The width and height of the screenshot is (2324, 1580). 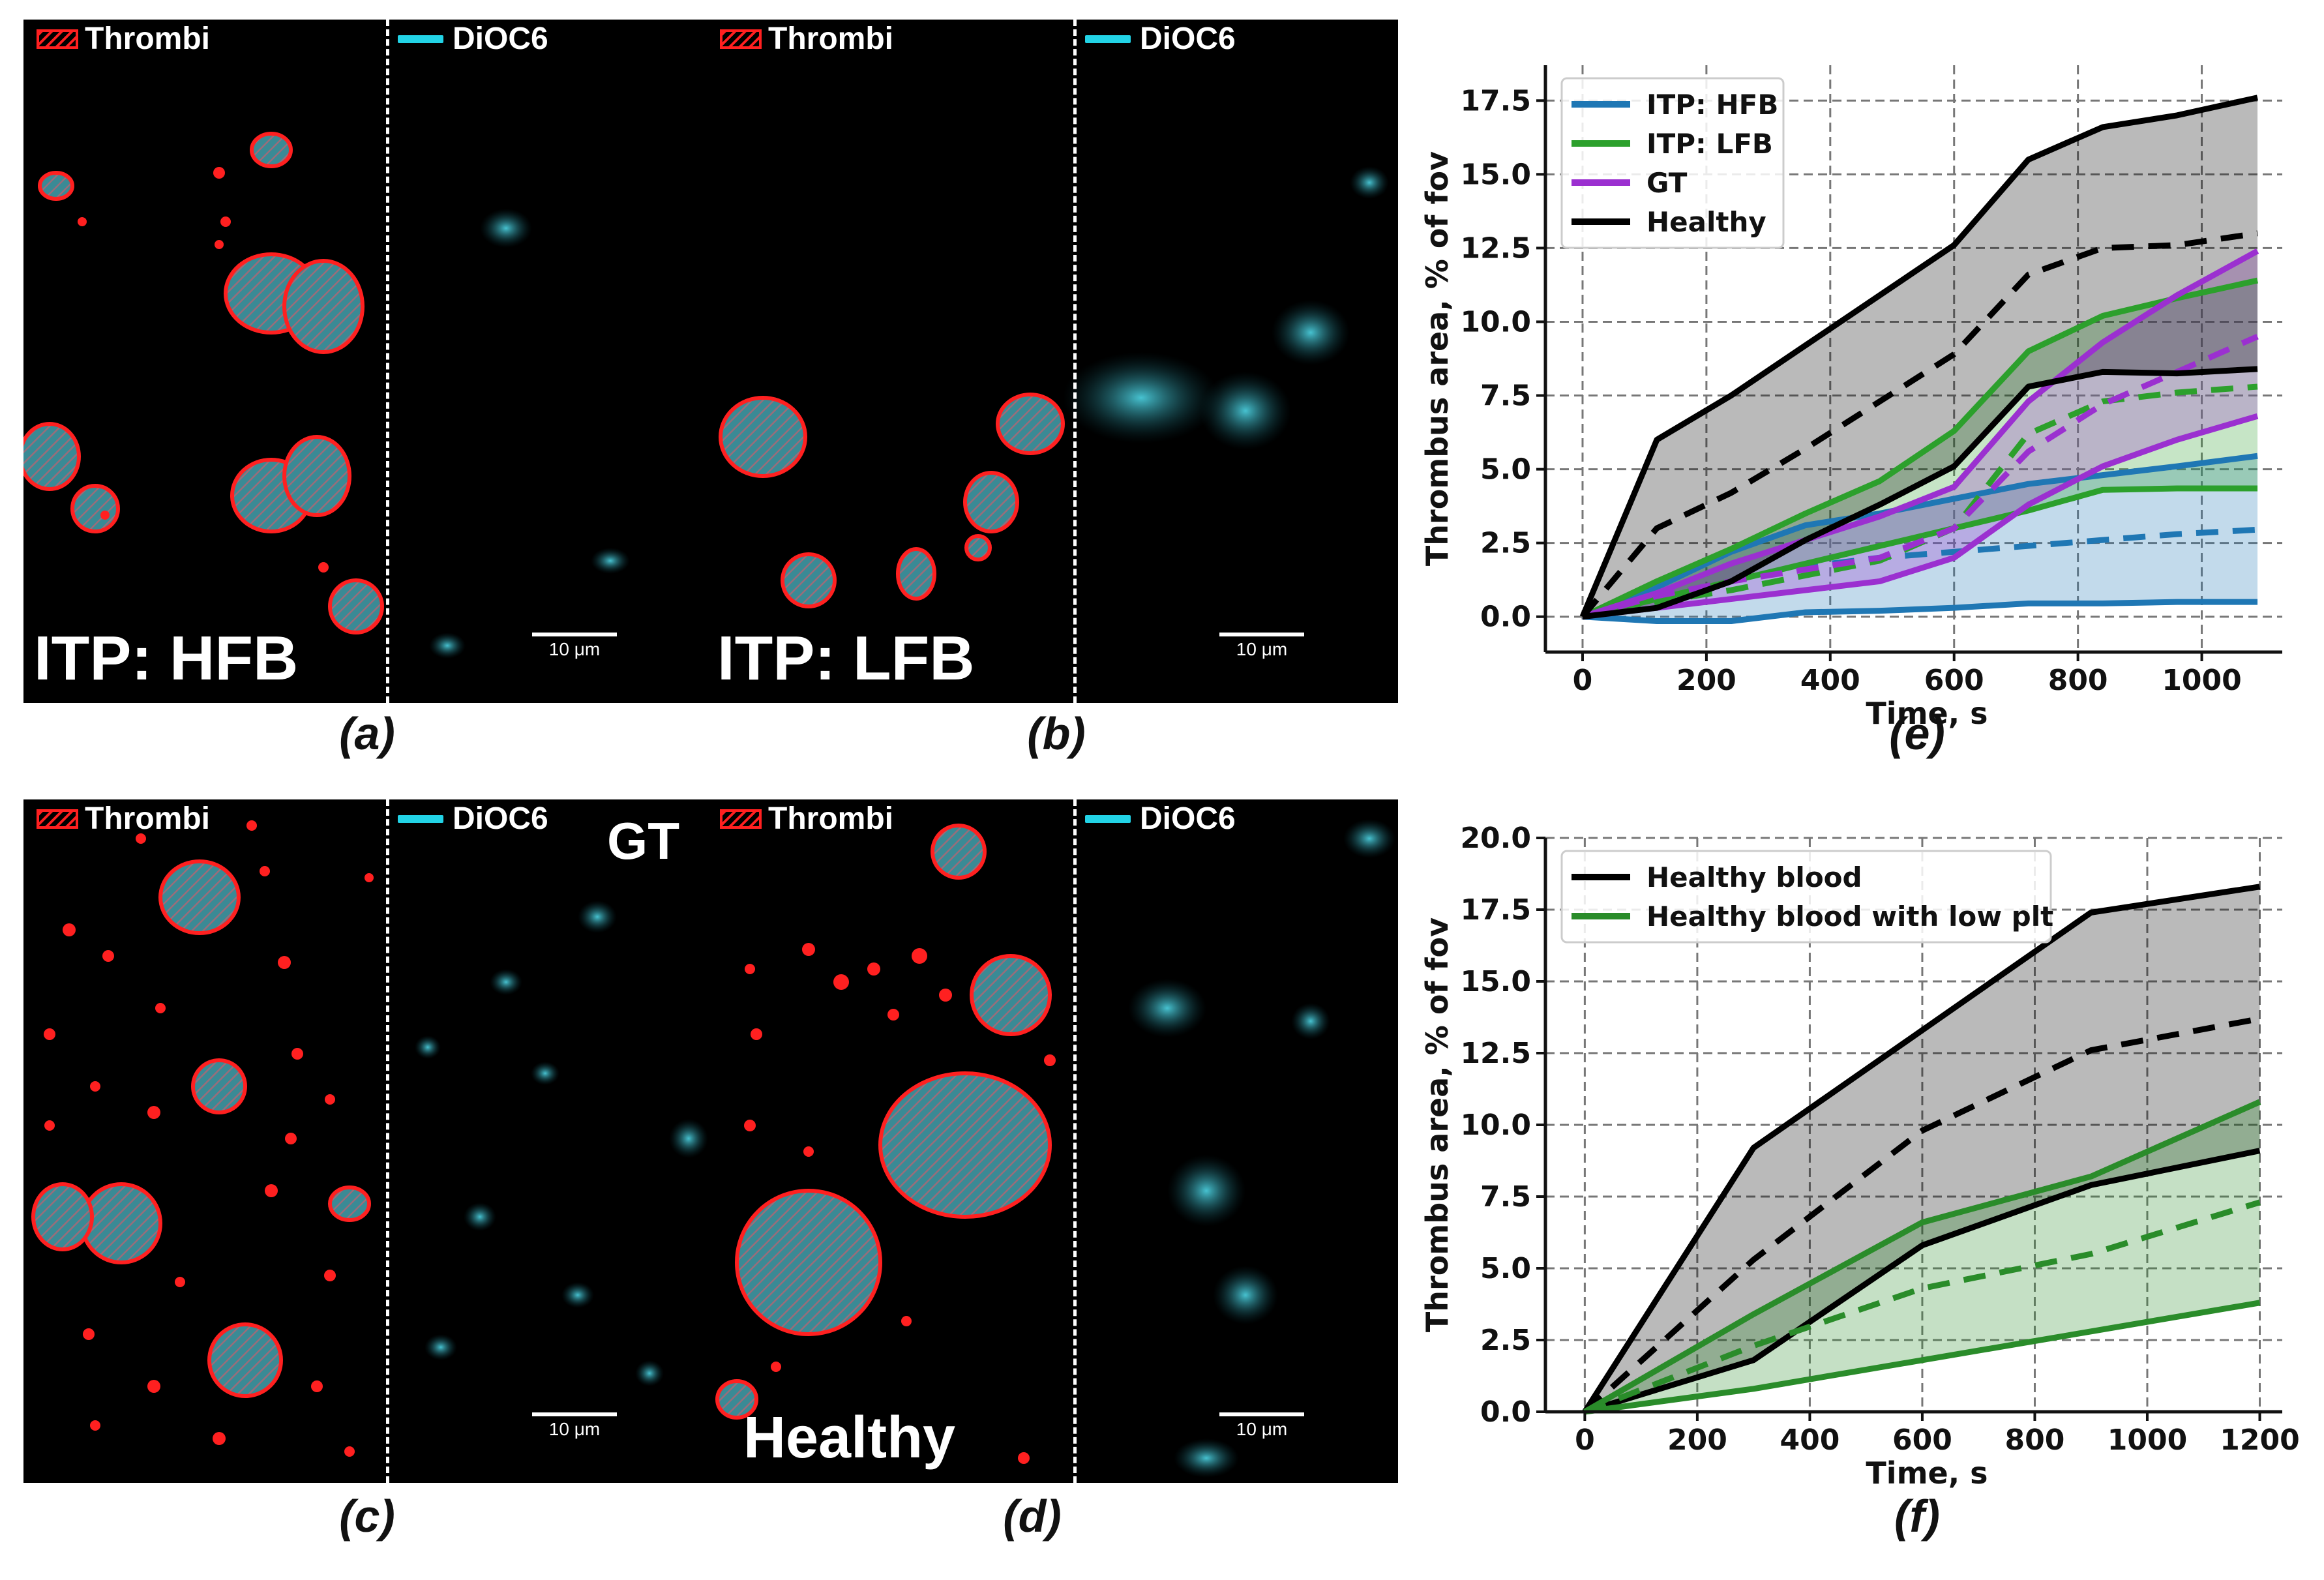 What do you see at coordinates (2260, 1440) in the screenshot?
I see `x-tick-label: 1200` at bounding box center [2260, 1440].